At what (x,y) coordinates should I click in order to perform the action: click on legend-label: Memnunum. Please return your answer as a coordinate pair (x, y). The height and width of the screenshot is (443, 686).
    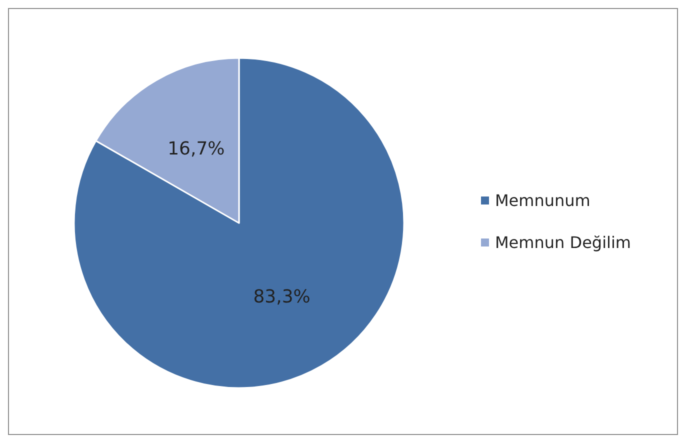
    Looking at the image, I should click on (542, 200).